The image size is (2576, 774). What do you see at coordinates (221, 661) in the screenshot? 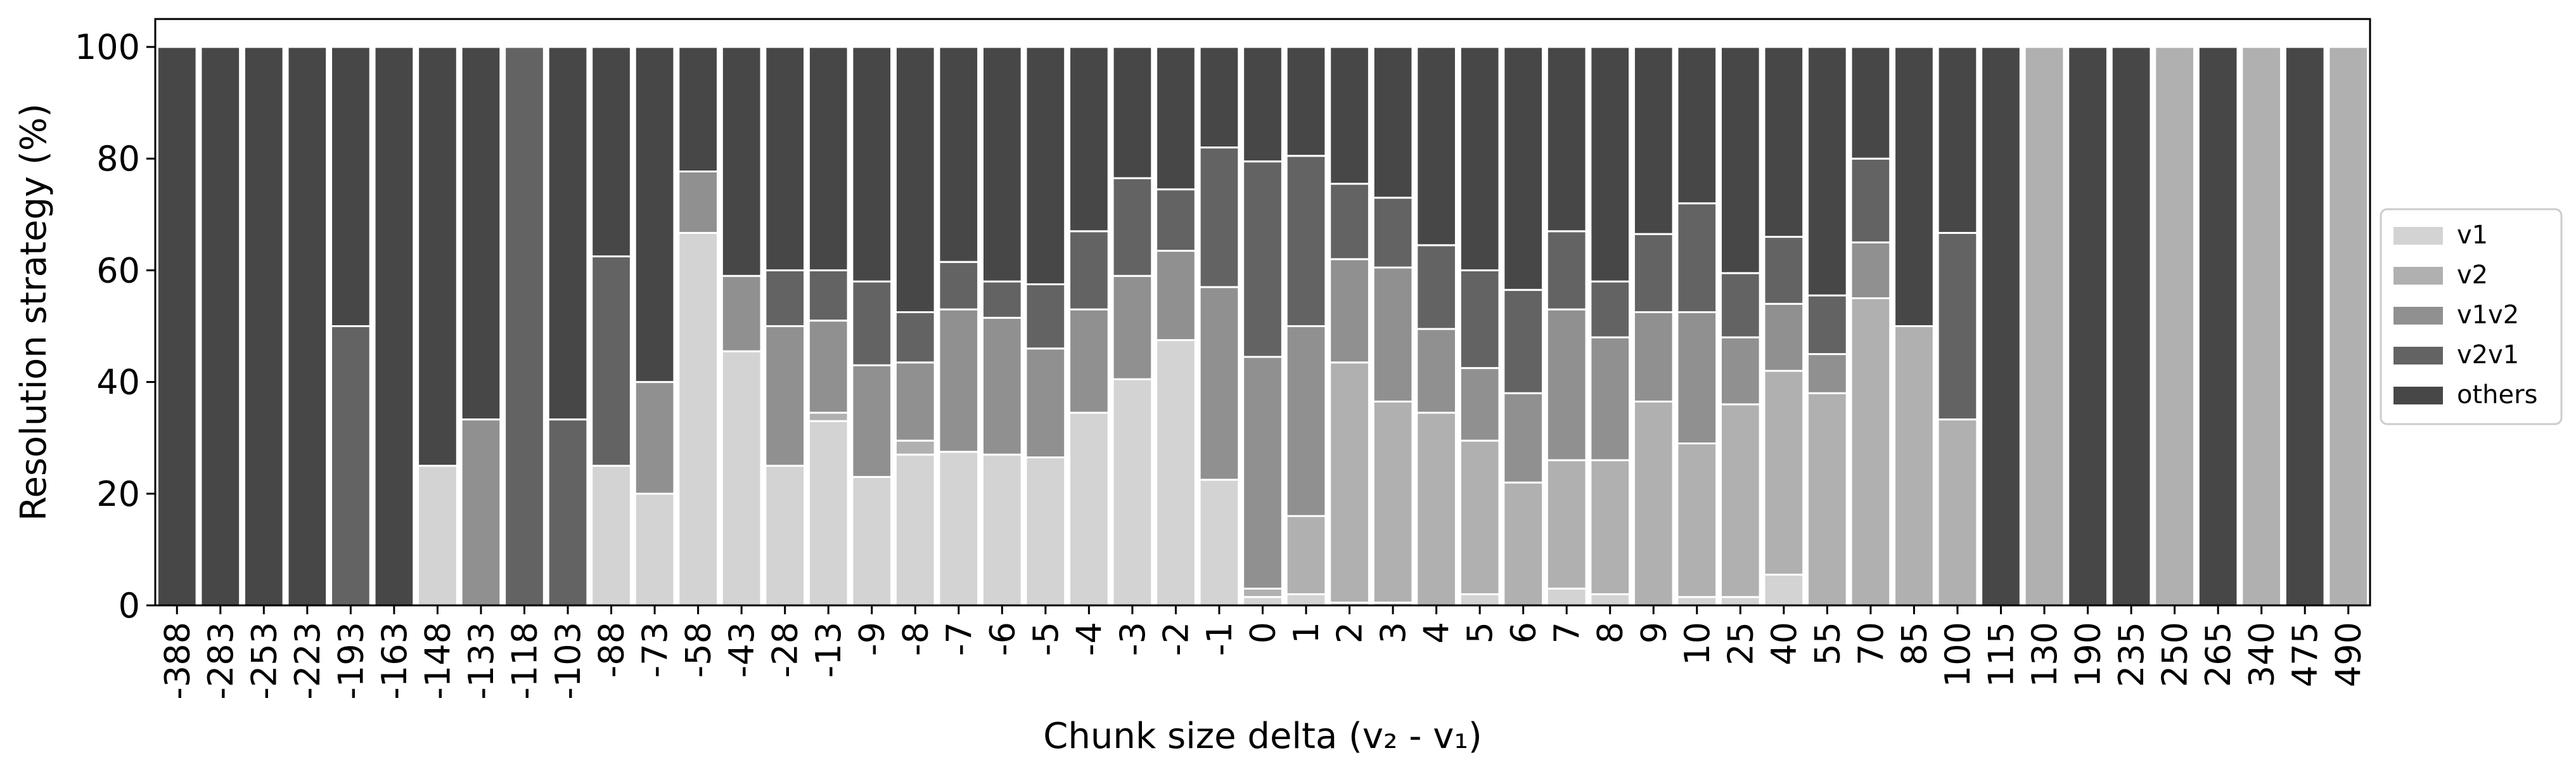
I see `x-tick-label--283: -283` at bounding box center [221, 661].